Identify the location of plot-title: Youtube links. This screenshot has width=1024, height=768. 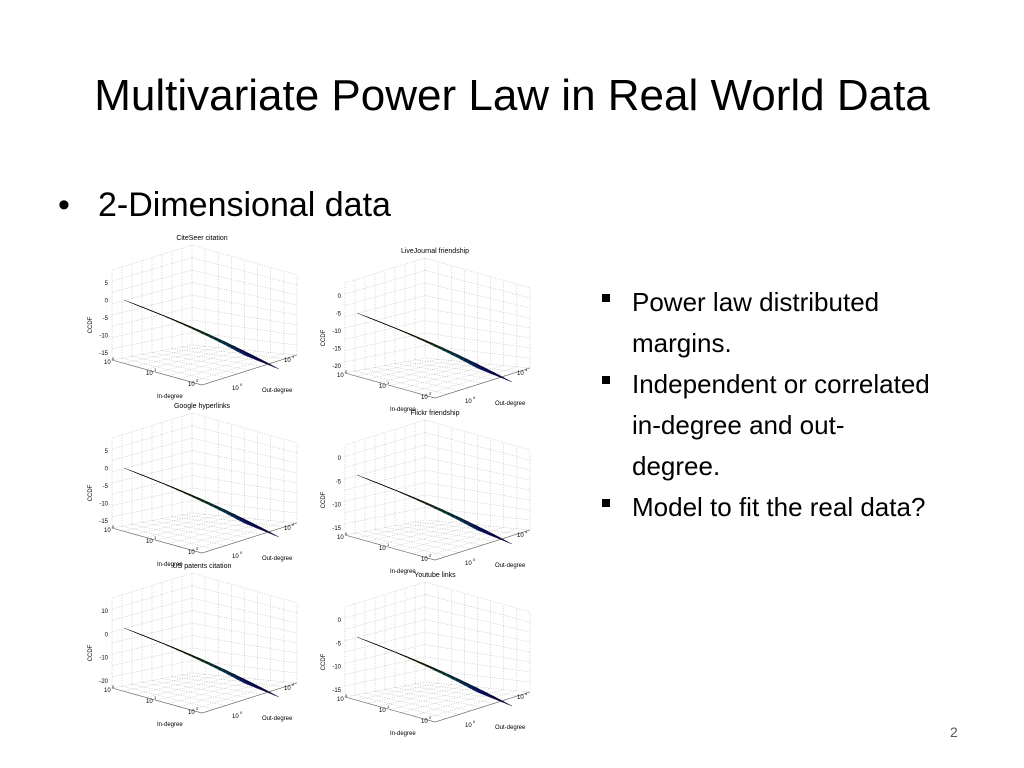
(435, 575).